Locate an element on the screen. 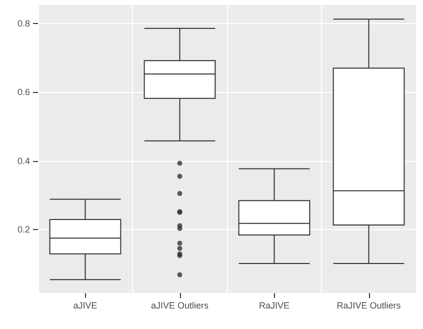  y-tick-label: 0.2 is located at coordinates (23, 229).